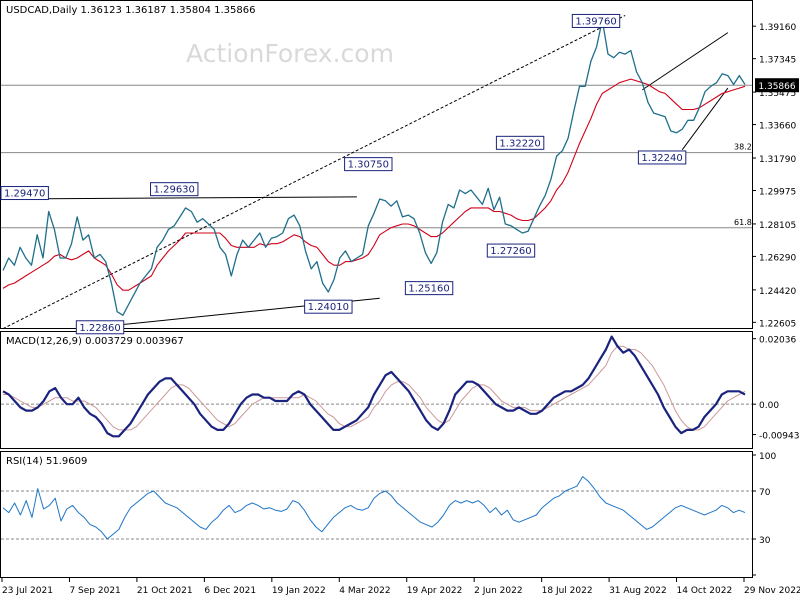 This screenshot has height=604, width=800. I want to click on price-badge-label: 1.35866, so click(776, 87).